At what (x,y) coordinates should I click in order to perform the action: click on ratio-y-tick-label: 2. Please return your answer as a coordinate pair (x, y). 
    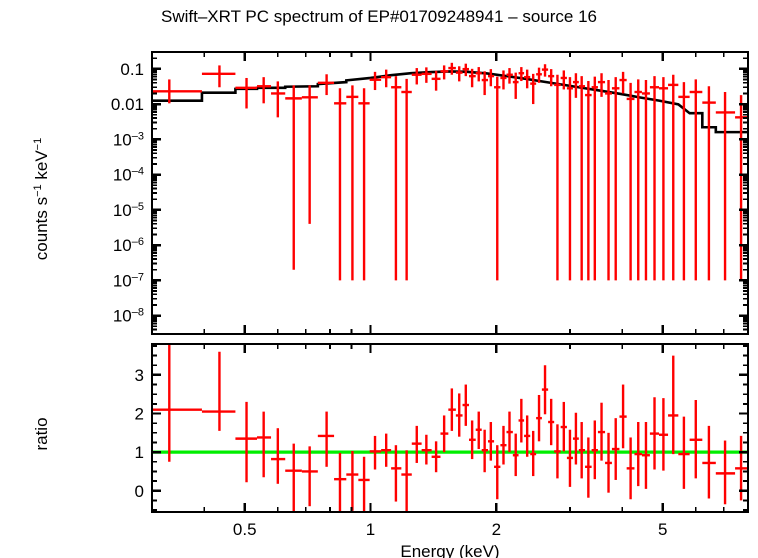
    Looking at the image, I should click on (139, 414).